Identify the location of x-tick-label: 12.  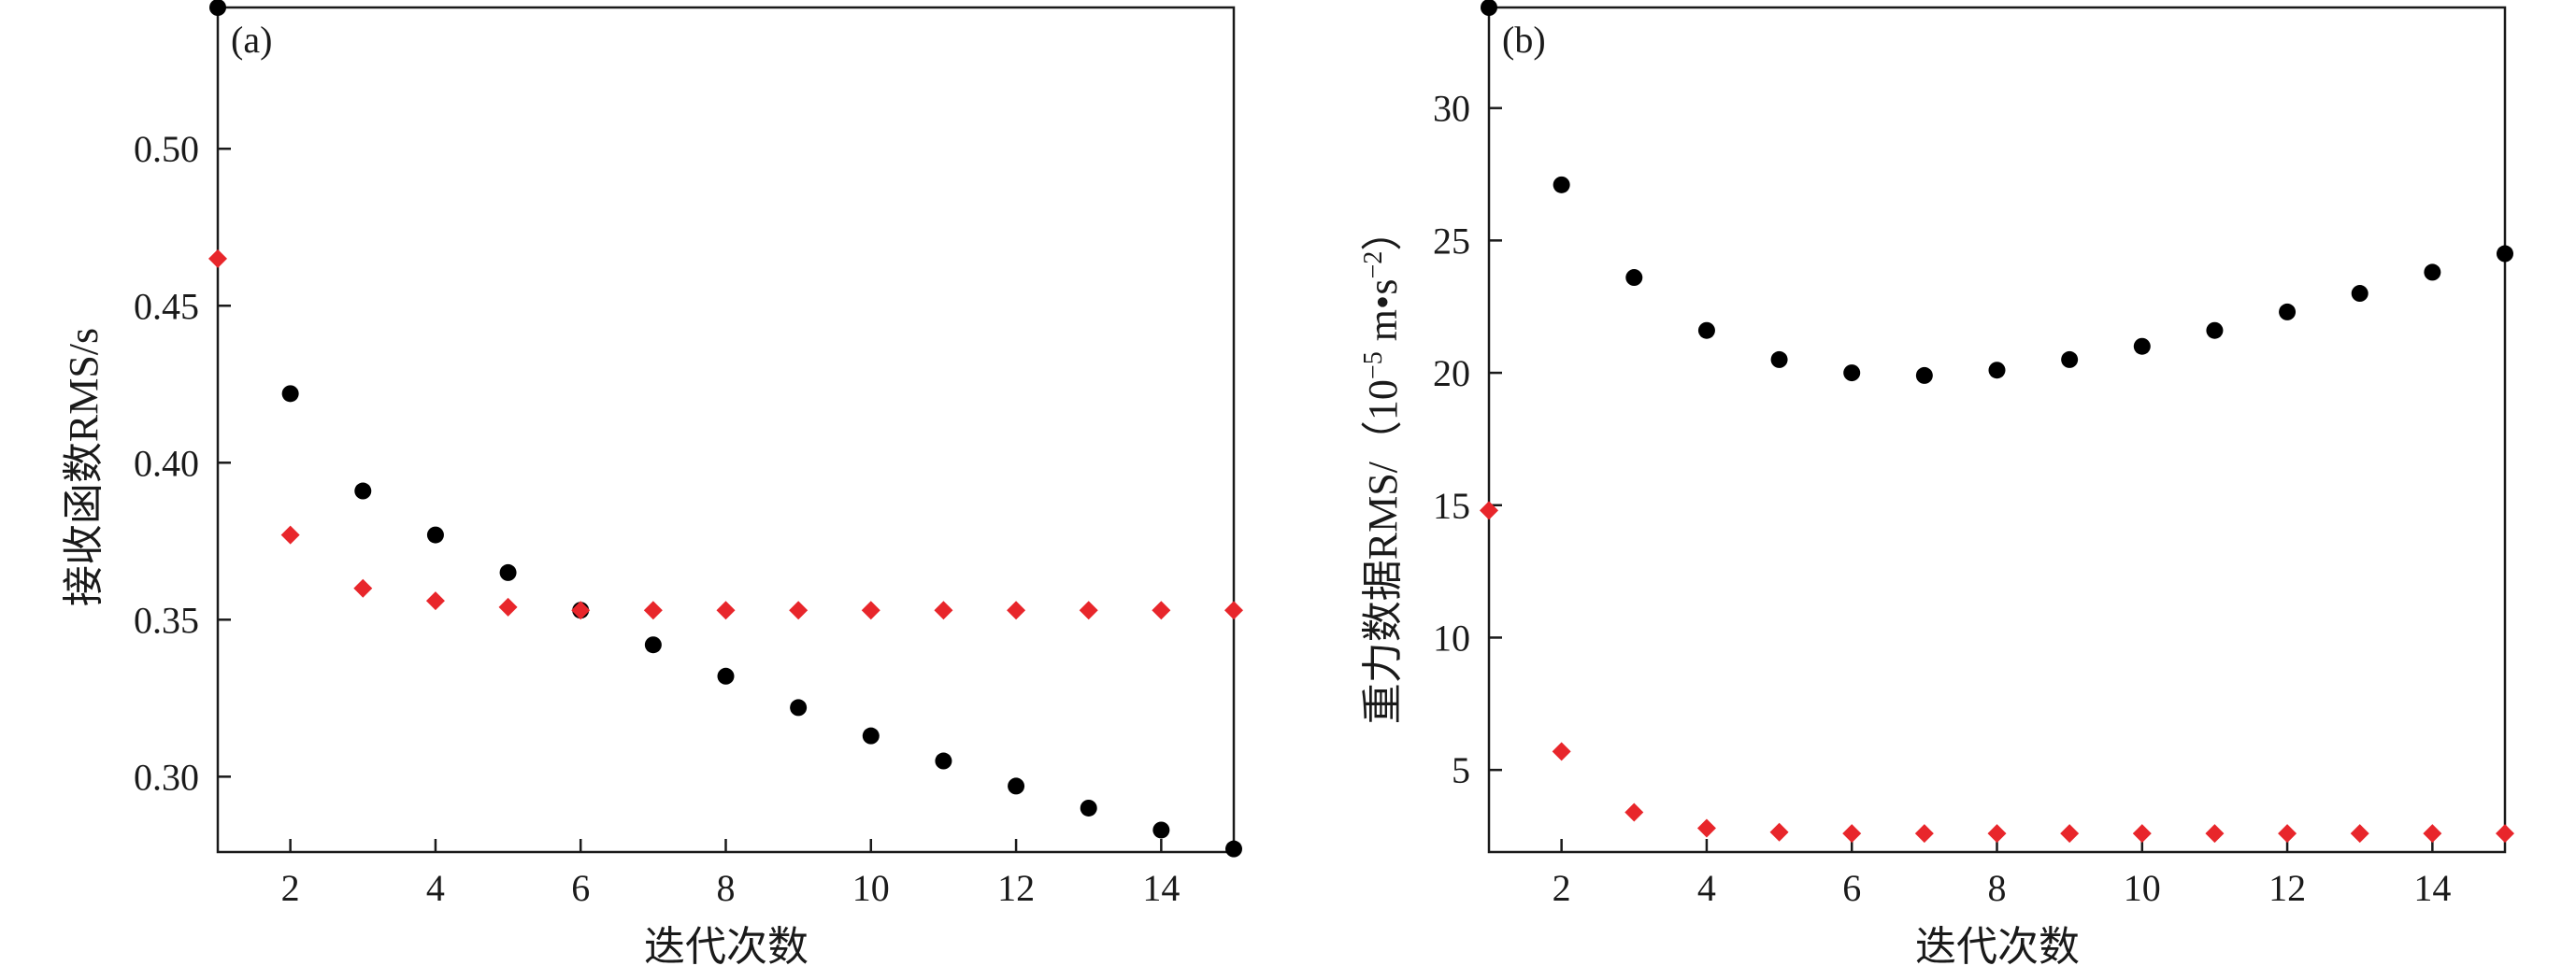
(1016, 888).